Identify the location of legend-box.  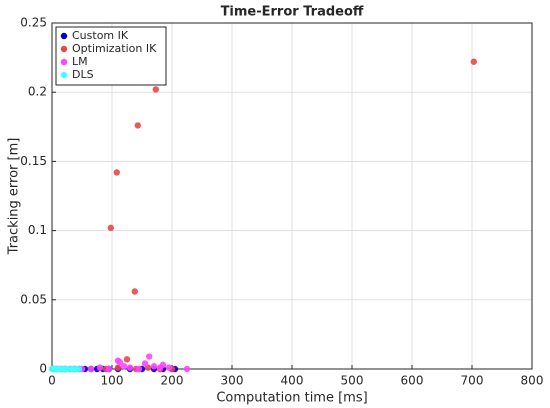
(111, 56).